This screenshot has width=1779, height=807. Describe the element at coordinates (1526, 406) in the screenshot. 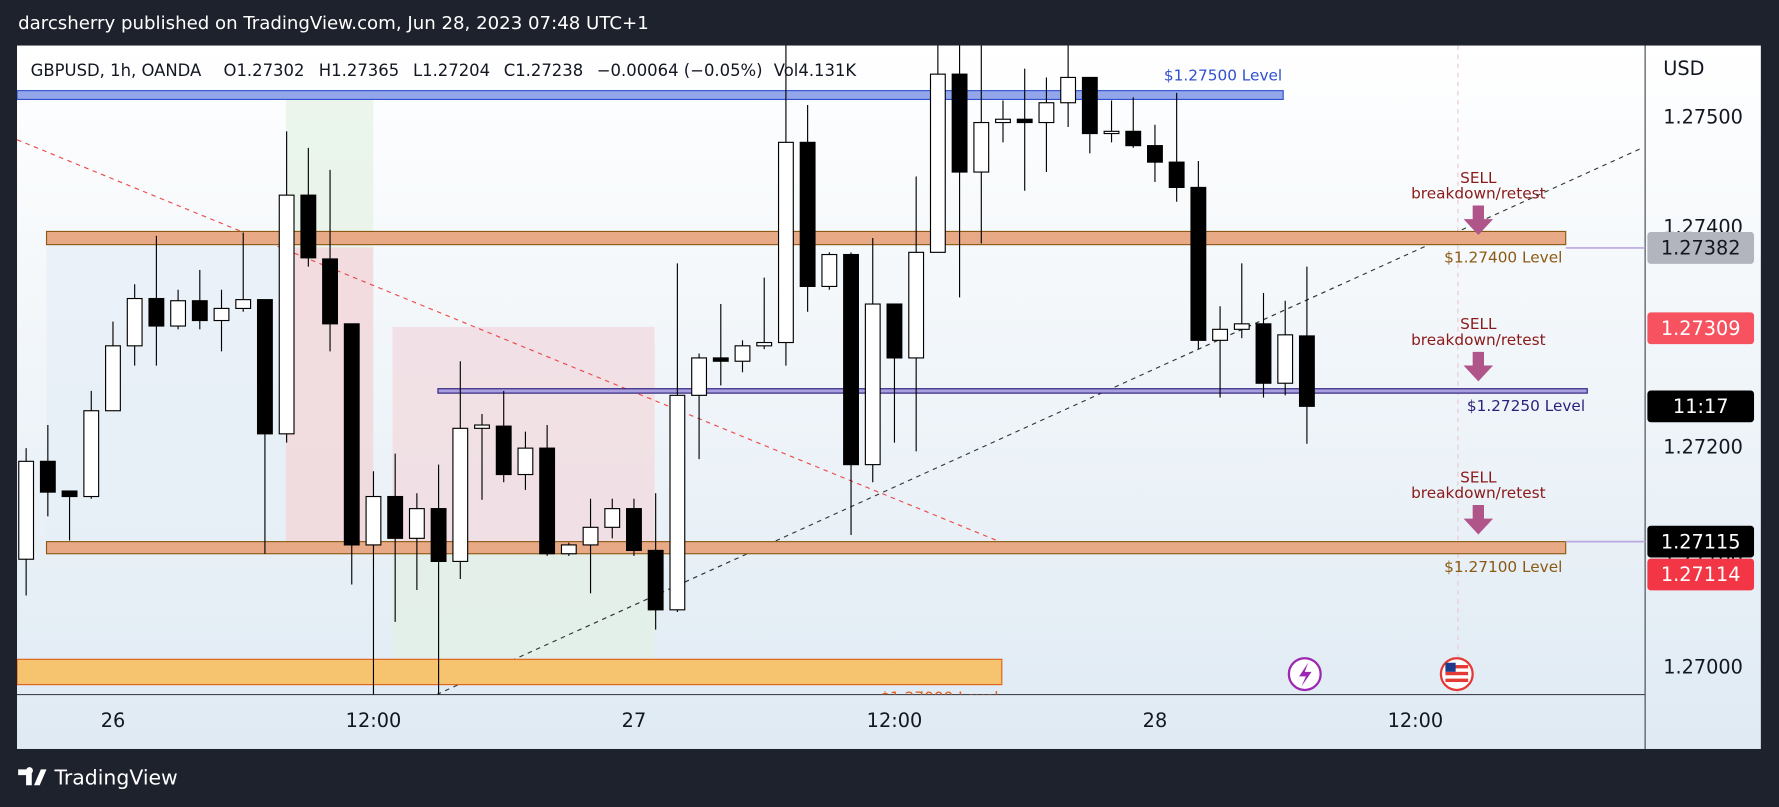

I see `level-label: $1.27250 Level` at that location.